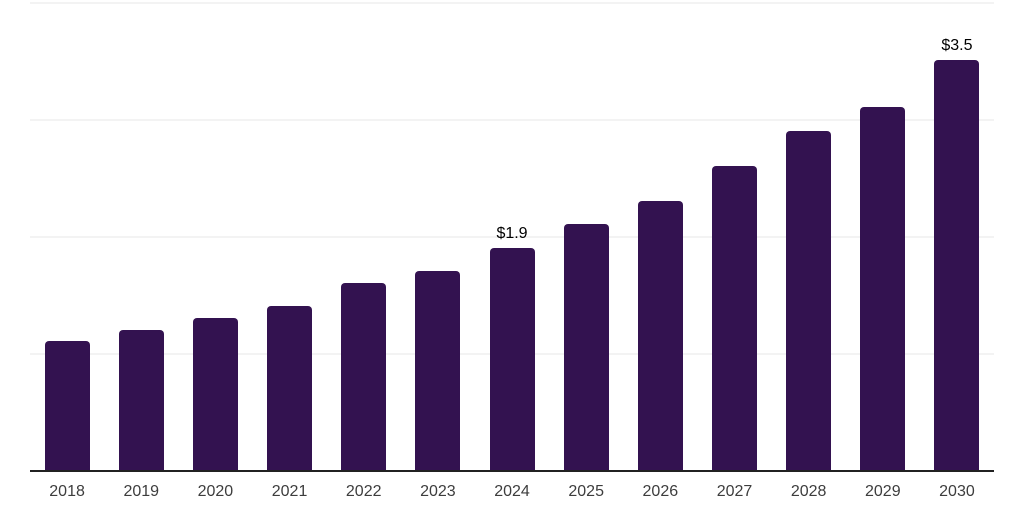 The image size is (1024, 512). Describe the element at coordinates (290, 388) in the screenshot. I see `bar-2021` at that location.